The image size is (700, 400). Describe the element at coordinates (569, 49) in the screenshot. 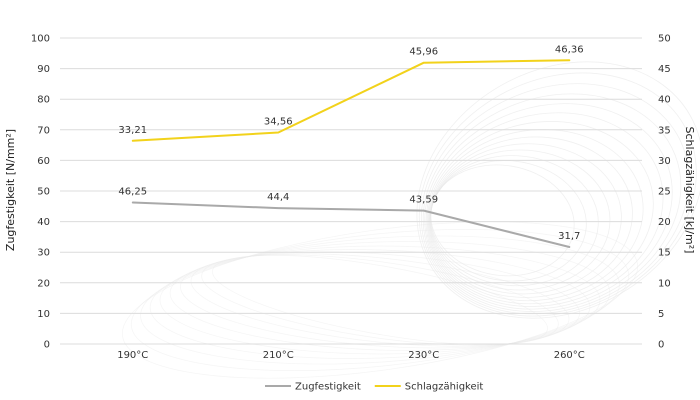

I see `data-label: 46,36` at that location.